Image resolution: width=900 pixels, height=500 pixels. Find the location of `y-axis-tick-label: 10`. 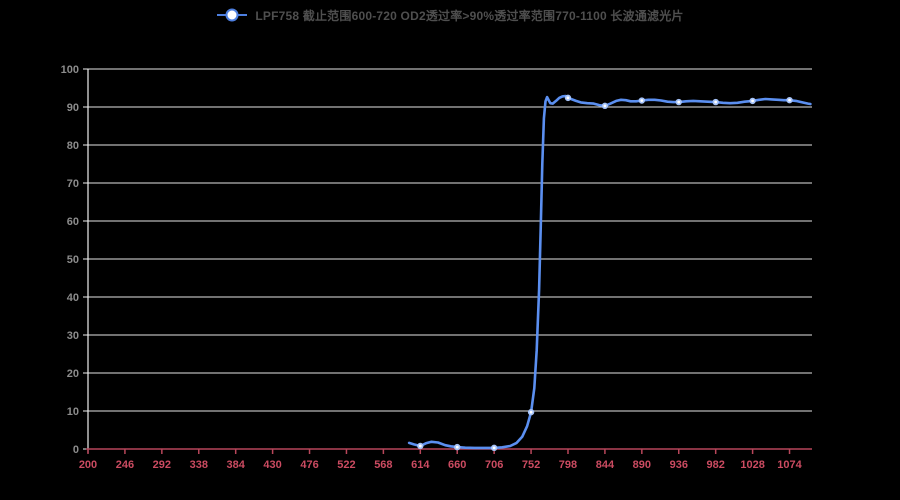

y-axis-tick-label: 10 is located at coordinates (73, 412).